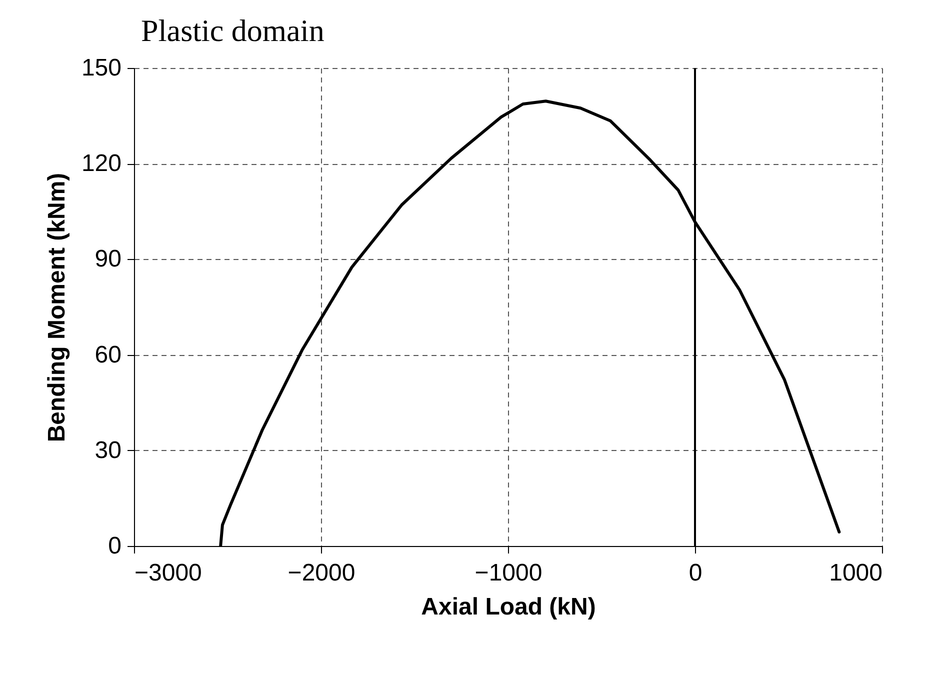  I want to click on y-tick-label: 30, so click(108, 450).